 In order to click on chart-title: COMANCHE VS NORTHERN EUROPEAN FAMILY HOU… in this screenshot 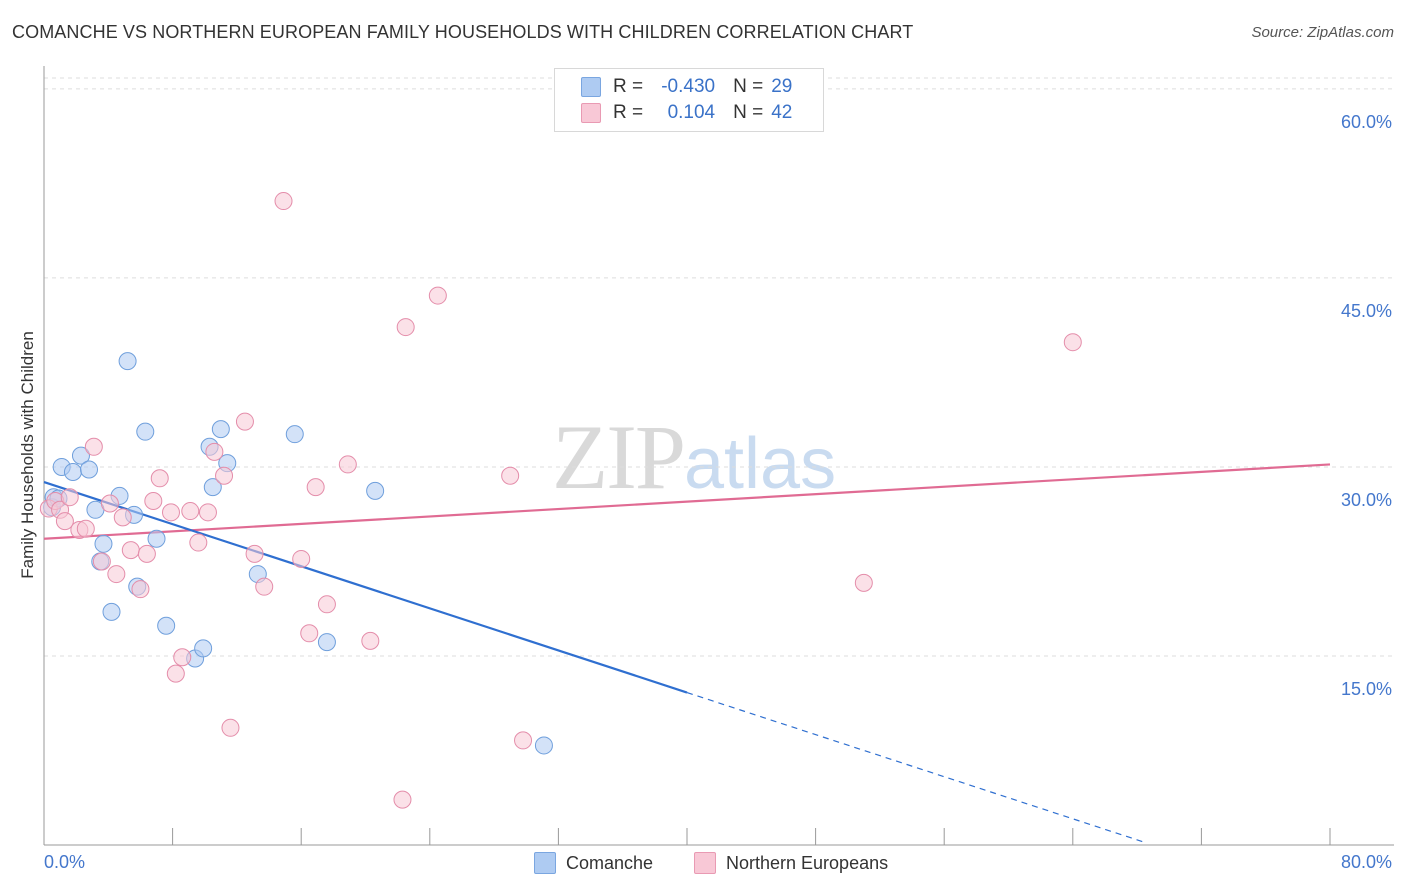, I will do `click(463, 32)`.